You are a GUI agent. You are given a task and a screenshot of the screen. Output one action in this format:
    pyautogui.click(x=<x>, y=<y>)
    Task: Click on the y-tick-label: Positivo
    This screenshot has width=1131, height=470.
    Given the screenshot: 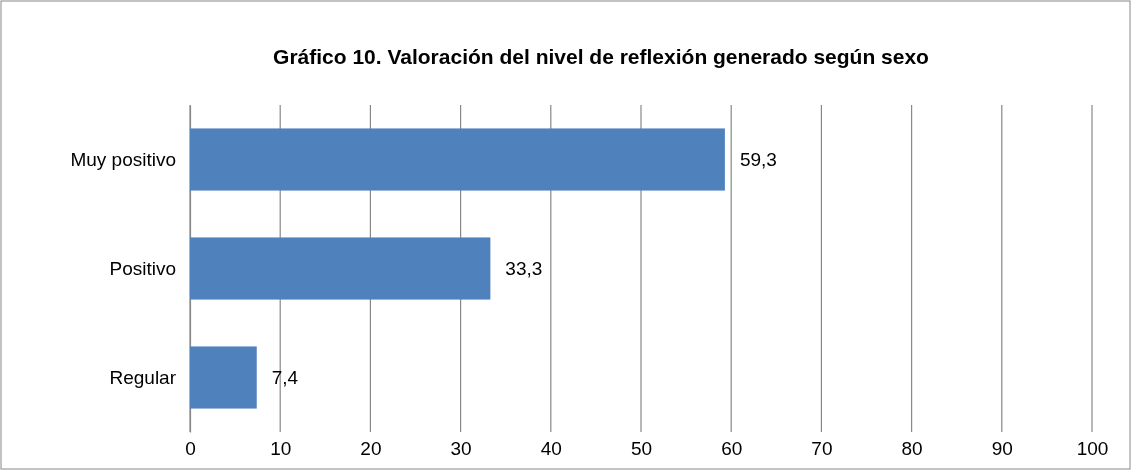 What is the action you would take?
    pyautogui.click(x=142, y=268)
    